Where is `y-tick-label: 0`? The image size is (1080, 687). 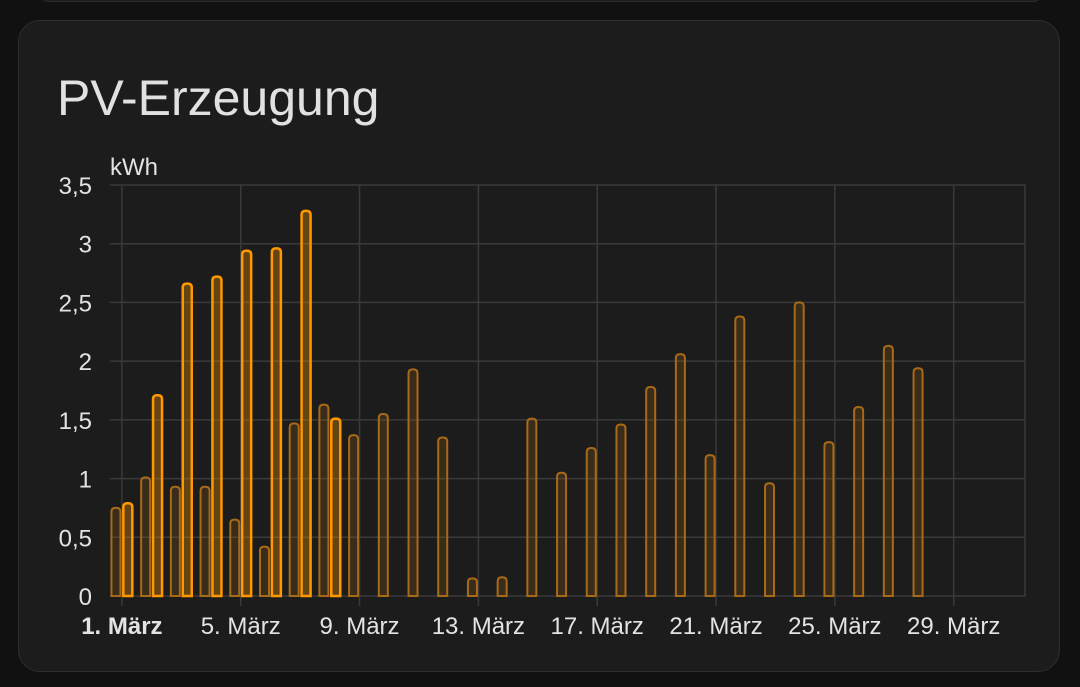
y-tick-label: 0 is located at coordinates (85, 597).